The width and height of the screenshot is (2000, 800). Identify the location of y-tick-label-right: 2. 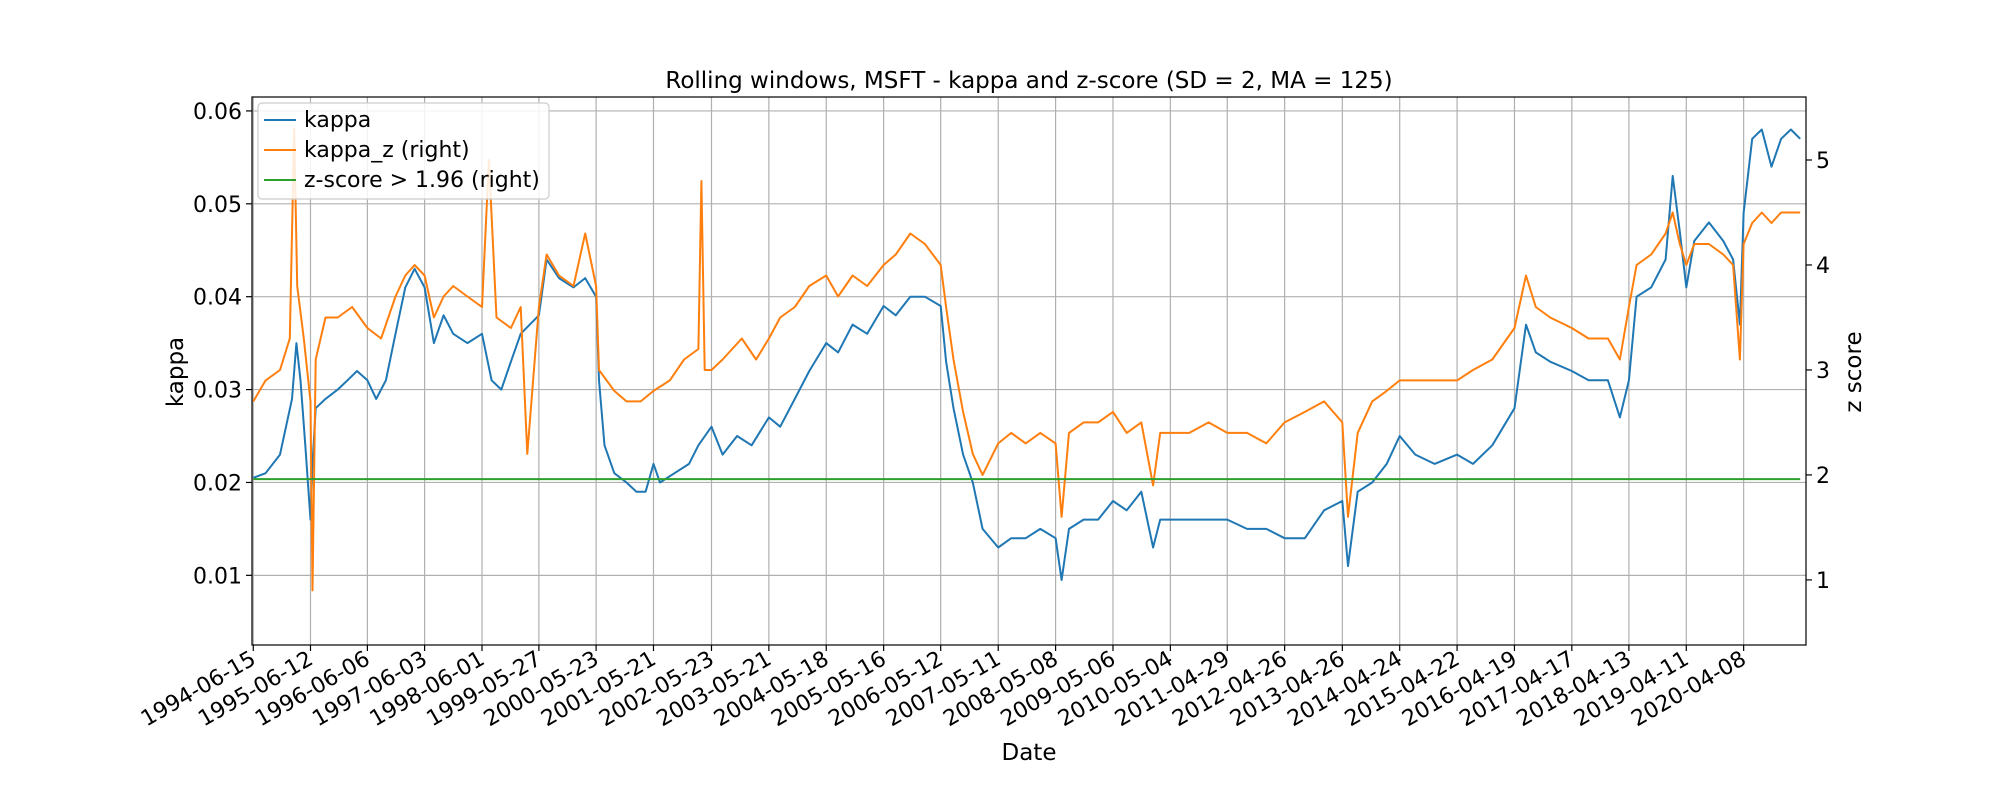
(1823, 476).